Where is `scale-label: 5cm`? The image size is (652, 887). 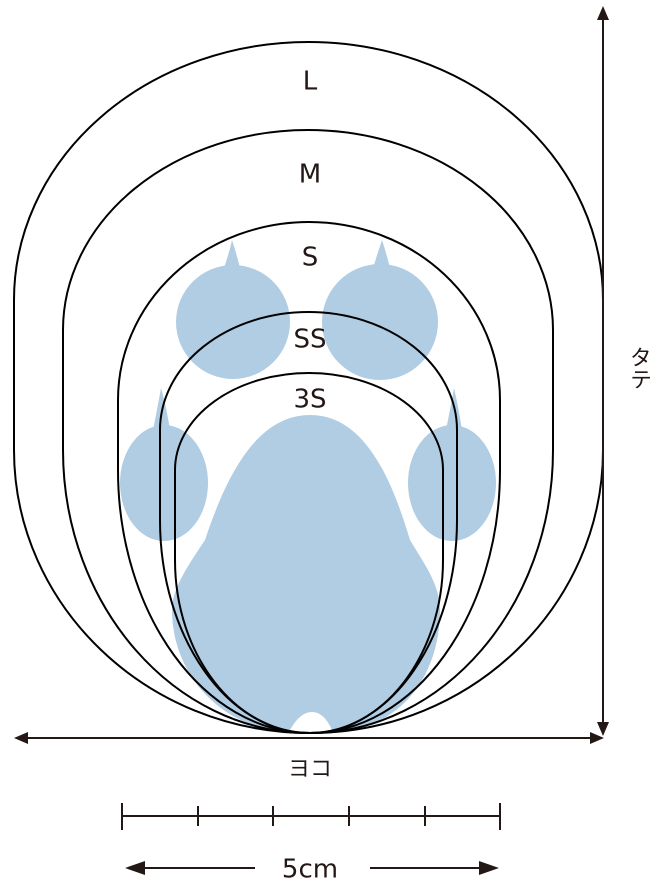 scale-label: 5cm is located at coordinates (310, 870).